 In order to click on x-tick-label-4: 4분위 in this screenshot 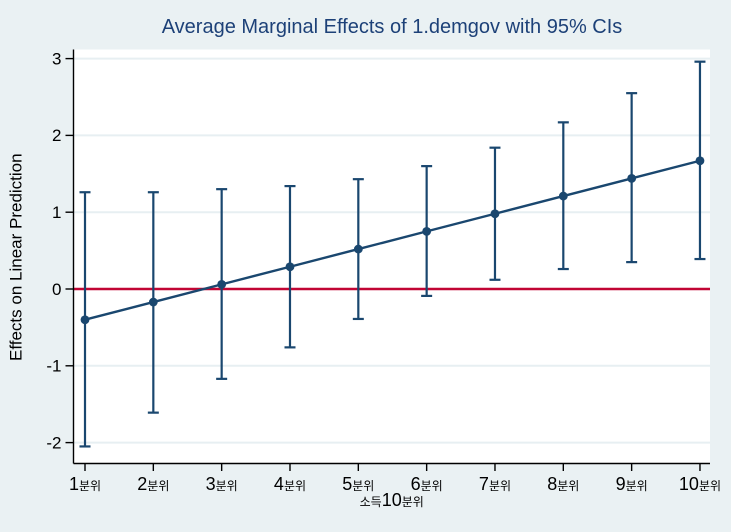, I will do `click(290, 484)`.